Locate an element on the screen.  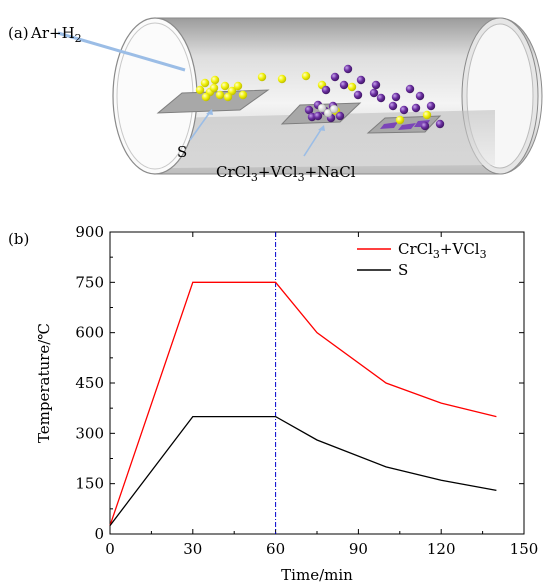
y-axis-title: Temperature/℃ is located at coordinates (44, 383).